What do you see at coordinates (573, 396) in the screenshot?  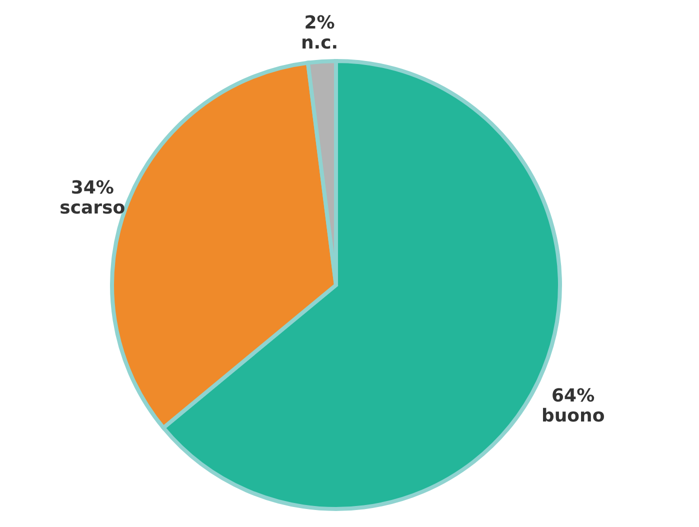 I see `data-label: 64%` at bounding box center [573, 396].